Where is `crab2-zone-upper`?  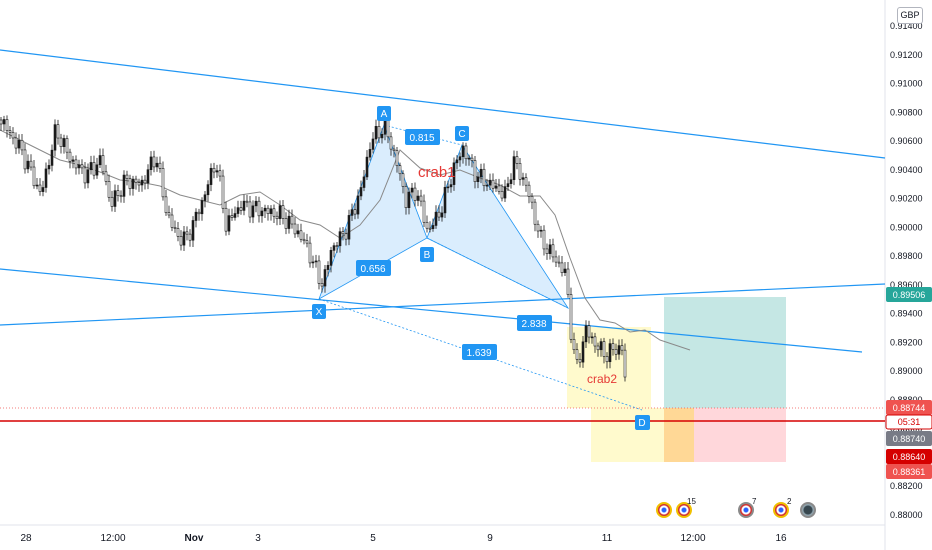
crab2-zone-upper is located at coordinates (609, 367).